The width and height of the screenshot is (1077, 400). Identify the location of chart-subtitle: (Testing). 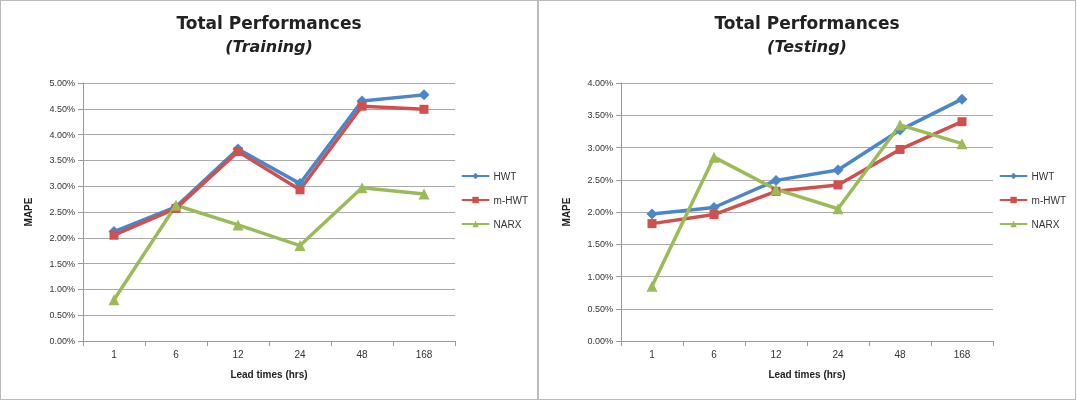
(807, 46).